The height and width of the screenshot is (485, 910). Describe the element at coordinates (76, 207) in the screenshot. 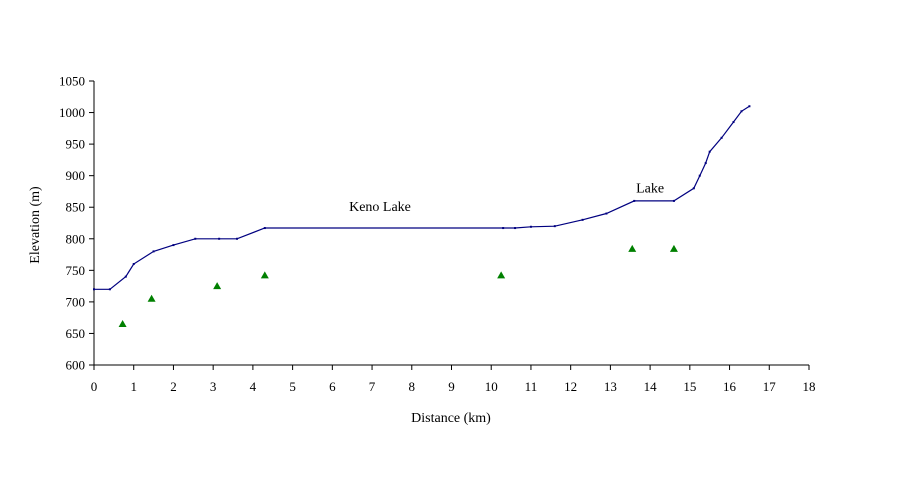

I see `y-tick-label: 850` at that location.